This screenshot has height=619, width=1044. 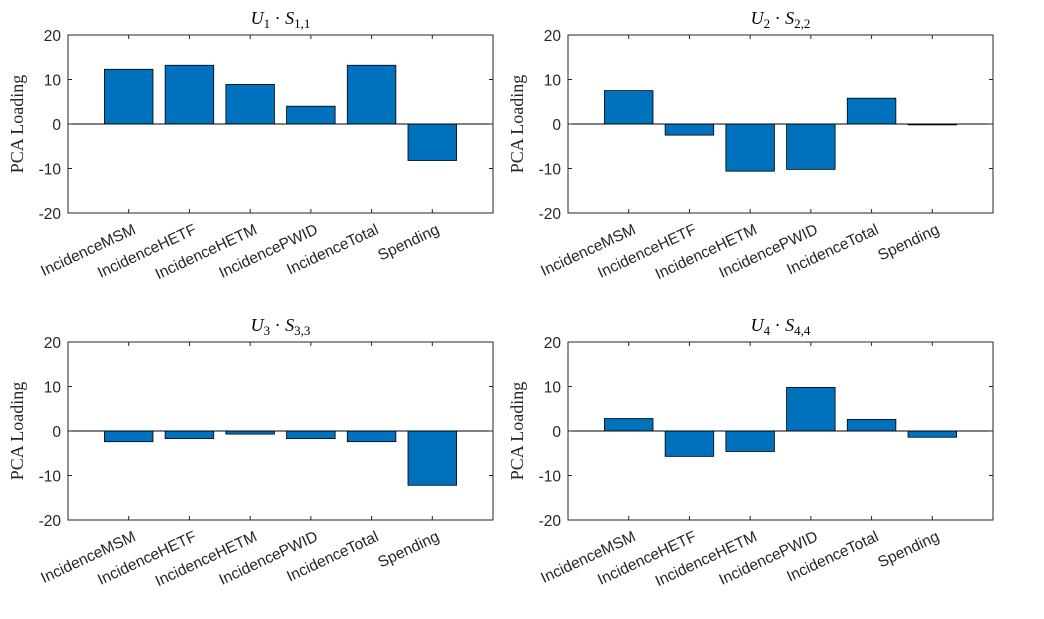 I want to click on subplot-title: U2 · S2,2, so click(x=781, y=19).